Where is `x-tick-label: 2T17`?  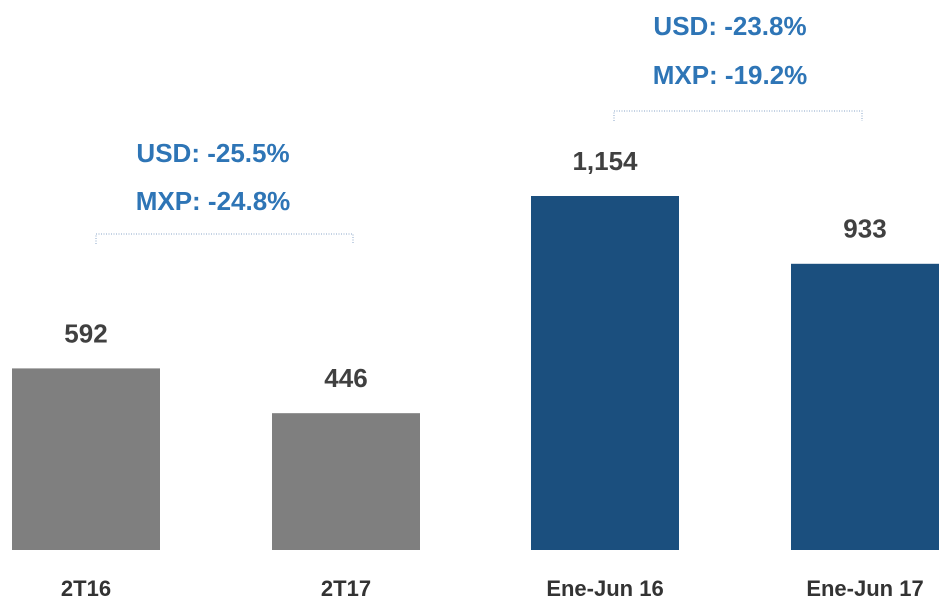 x-tick-label: 2T17 is located at coordinates (346, 588).